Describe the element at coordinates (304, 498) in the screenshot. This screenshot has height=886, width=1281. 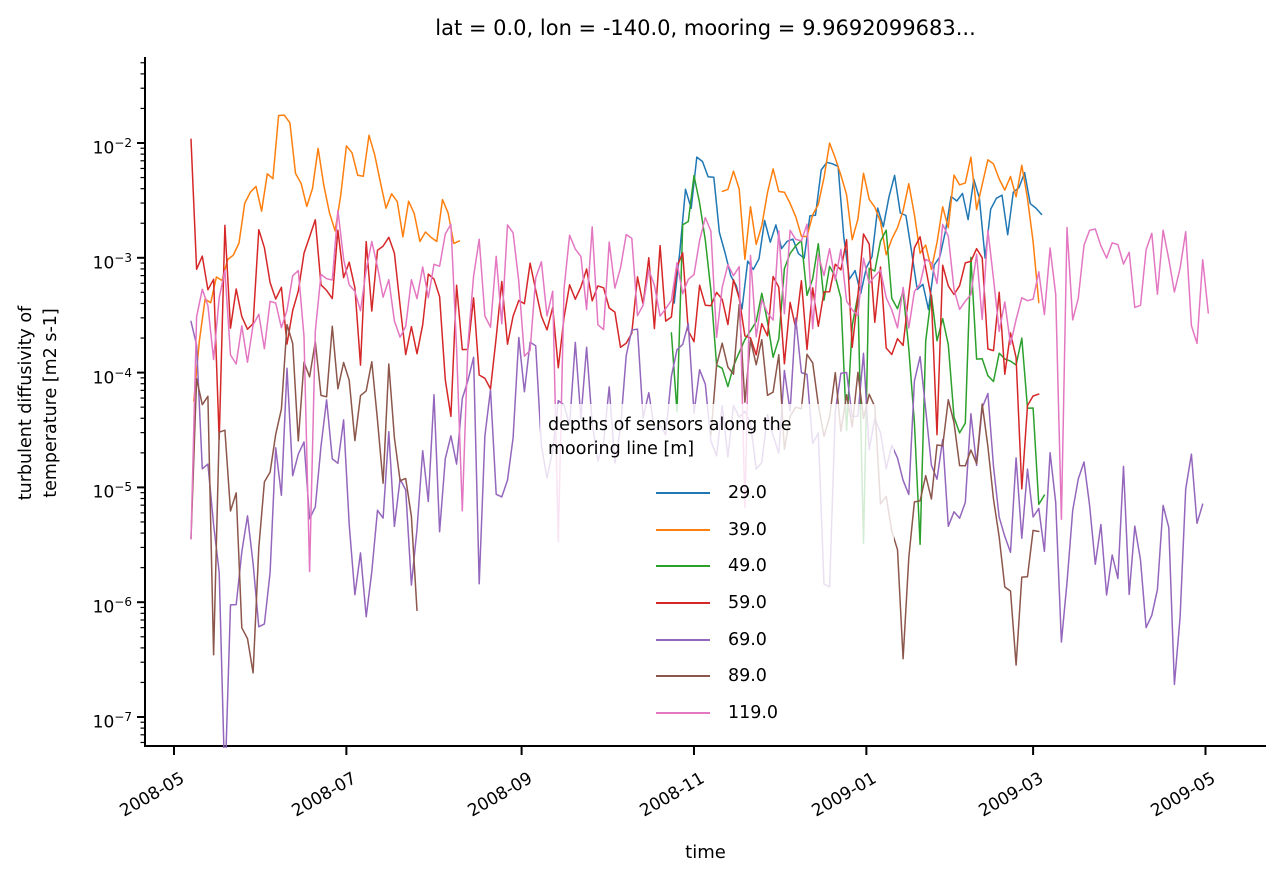
I see `series-line-89.0` at that location.